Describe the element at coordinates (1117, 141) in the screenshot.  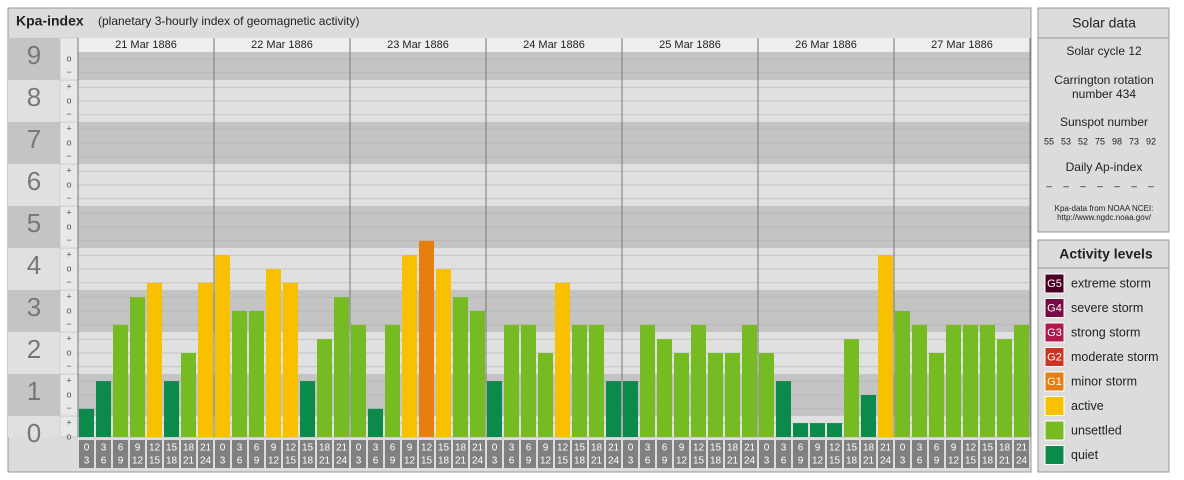
I see `sunspot-number: 98` at that location.